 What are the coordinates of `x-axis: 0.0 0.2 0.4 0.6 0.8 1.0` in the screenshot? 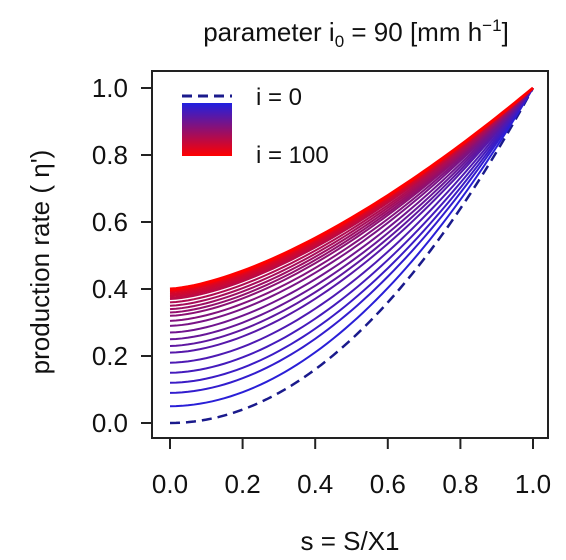 It's located at (351, 468).